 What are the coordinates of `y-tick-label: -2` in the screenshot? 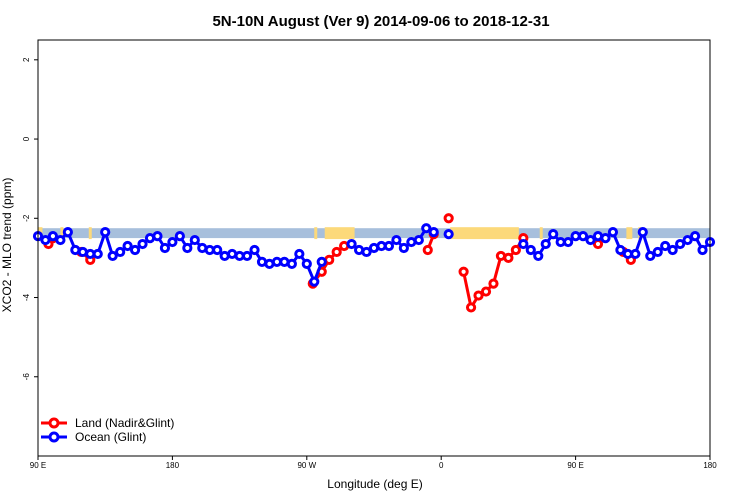 It's located at (26, 218).